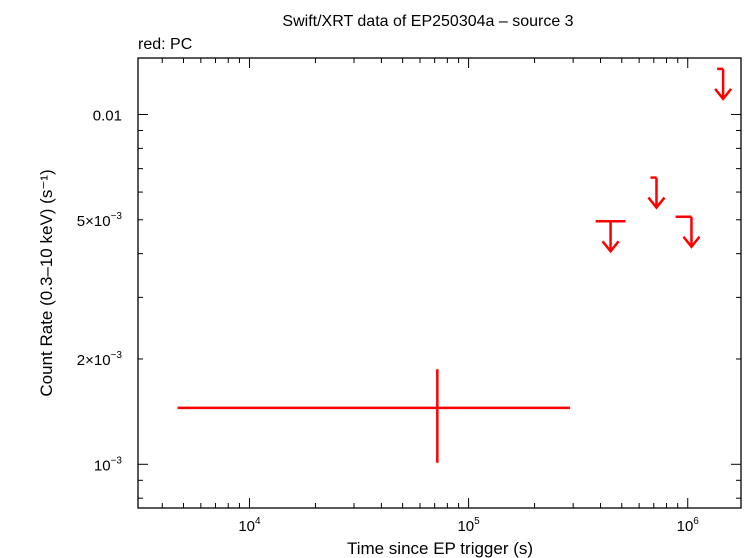  Describe the element at coordinates (100, 220) in the screenshot. I see `y-tick-label: 5×10⁻³` at that location.